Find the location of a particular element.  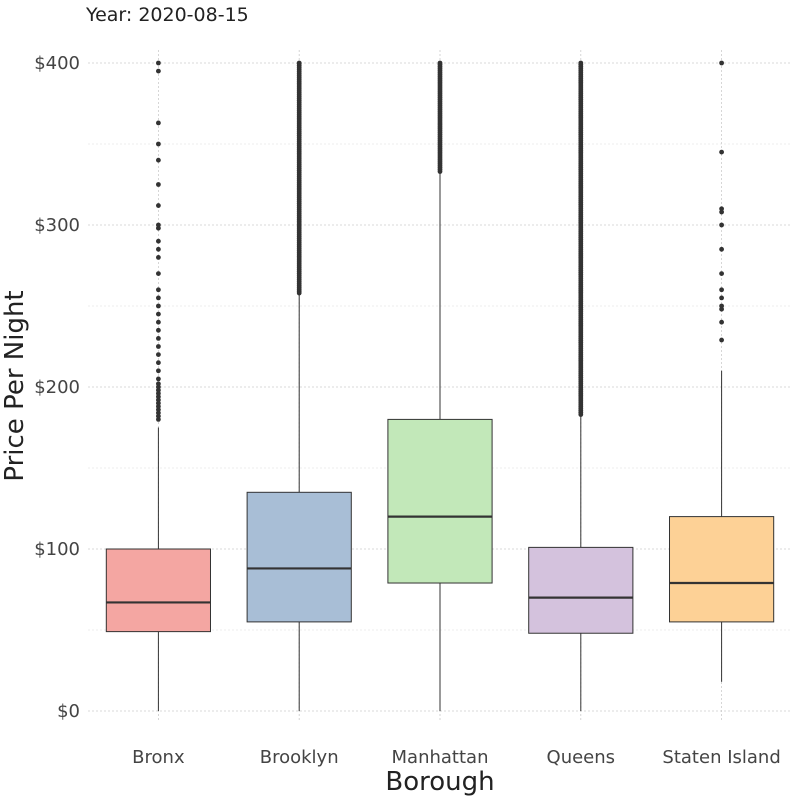

box-queens is located at coordinates (581, 385).